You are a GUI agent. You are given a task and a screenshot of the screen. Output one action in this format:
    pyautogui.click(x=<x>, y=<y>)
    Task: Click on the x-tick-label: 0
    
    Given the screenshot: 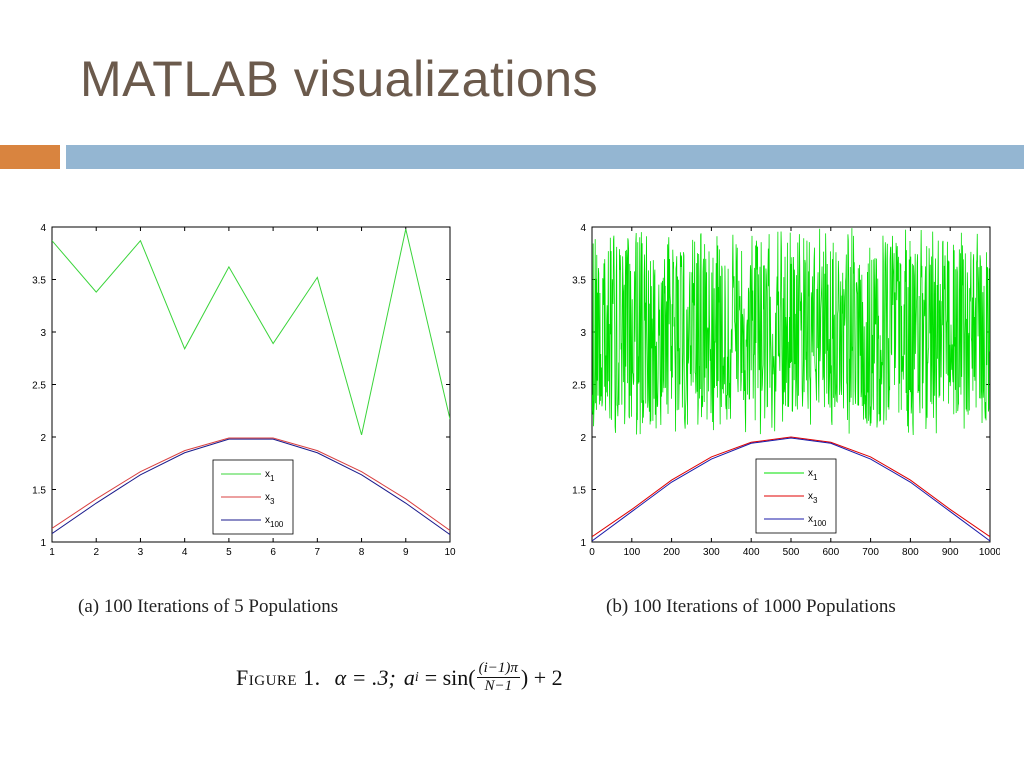 What is the action you would take?
    pyautogui.click(x=592, y=552)
    